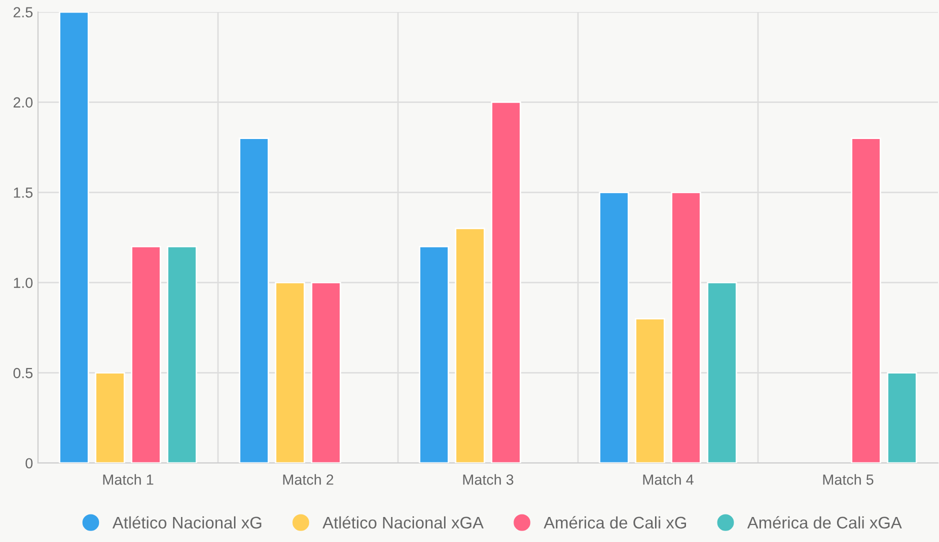  I want to click on x-tick-label: Match 1, so click(128, 479).